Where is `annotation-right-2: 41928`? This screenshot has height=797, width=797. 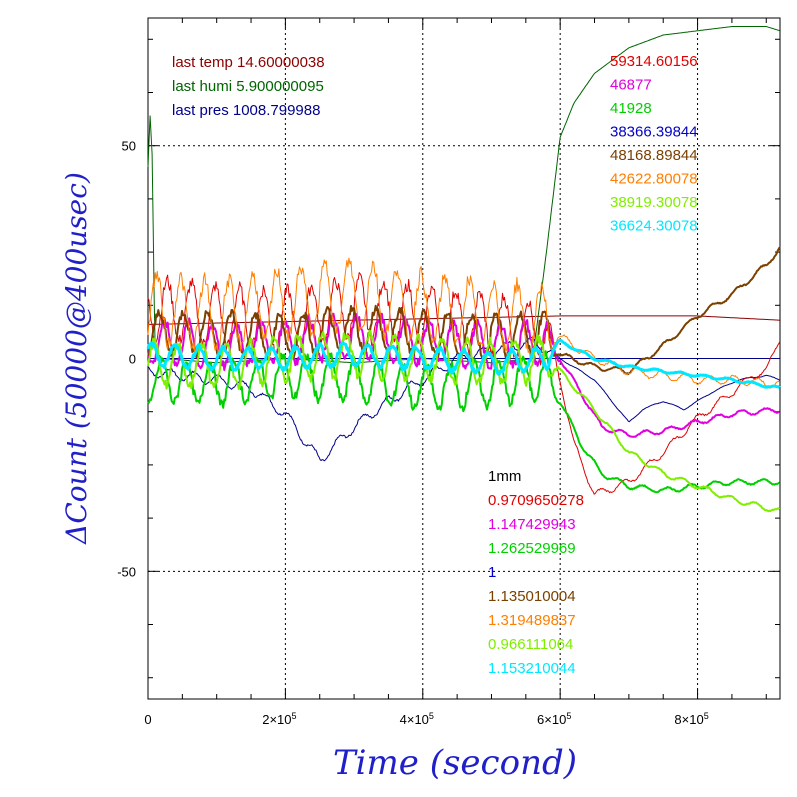
annotation-right-2: 41928 is located at coordinates (631, 108).